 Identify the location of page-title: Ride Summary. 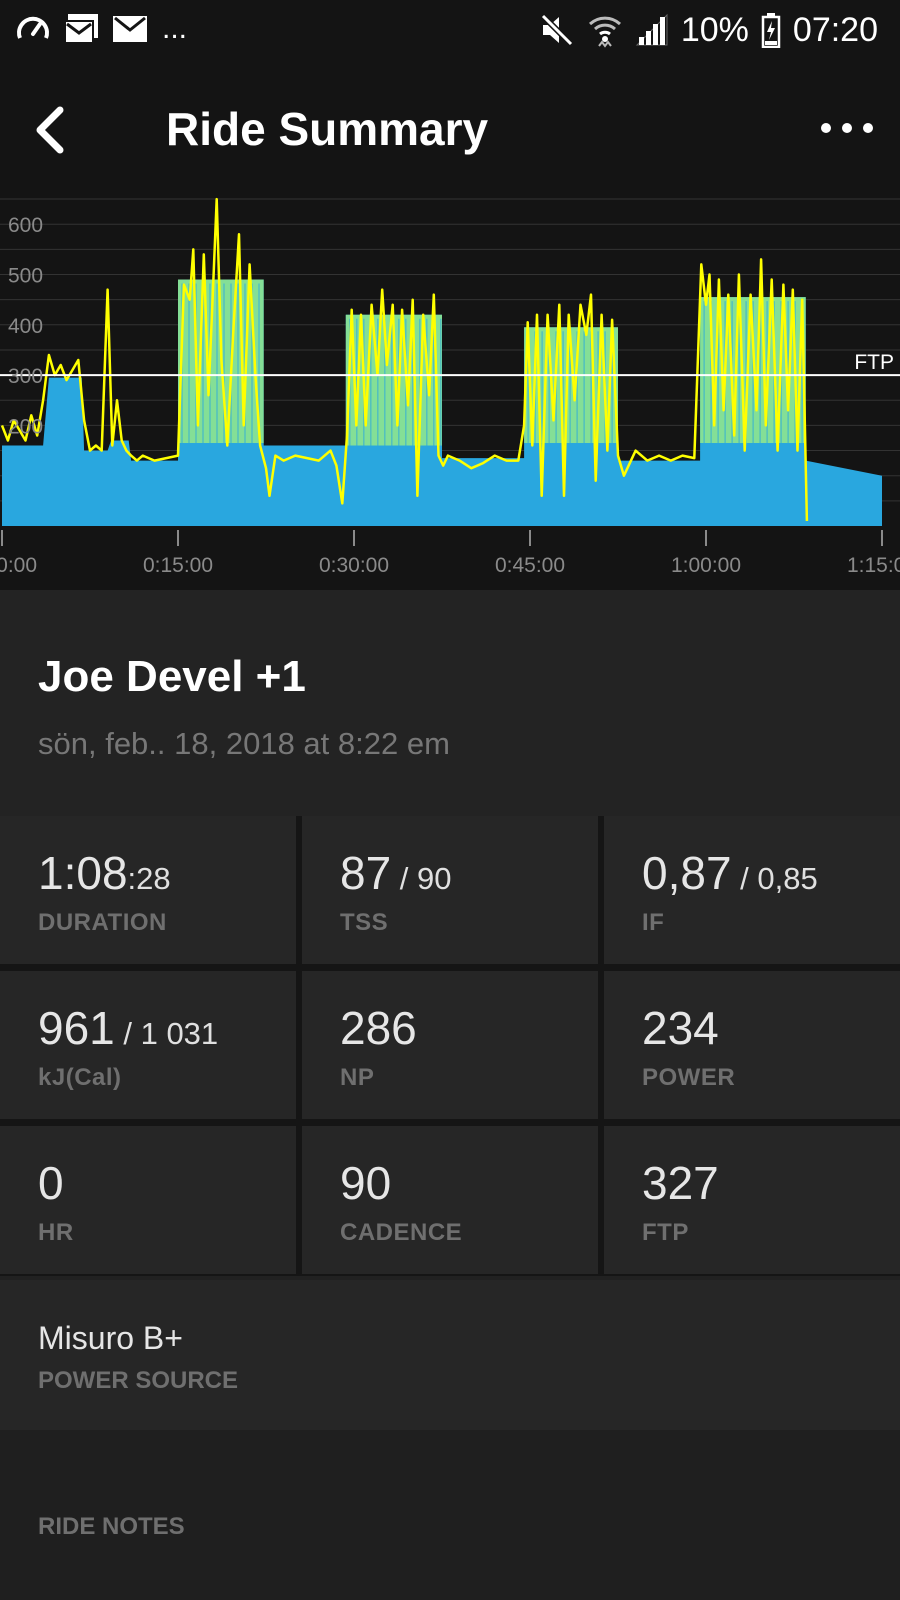
(327, 129).